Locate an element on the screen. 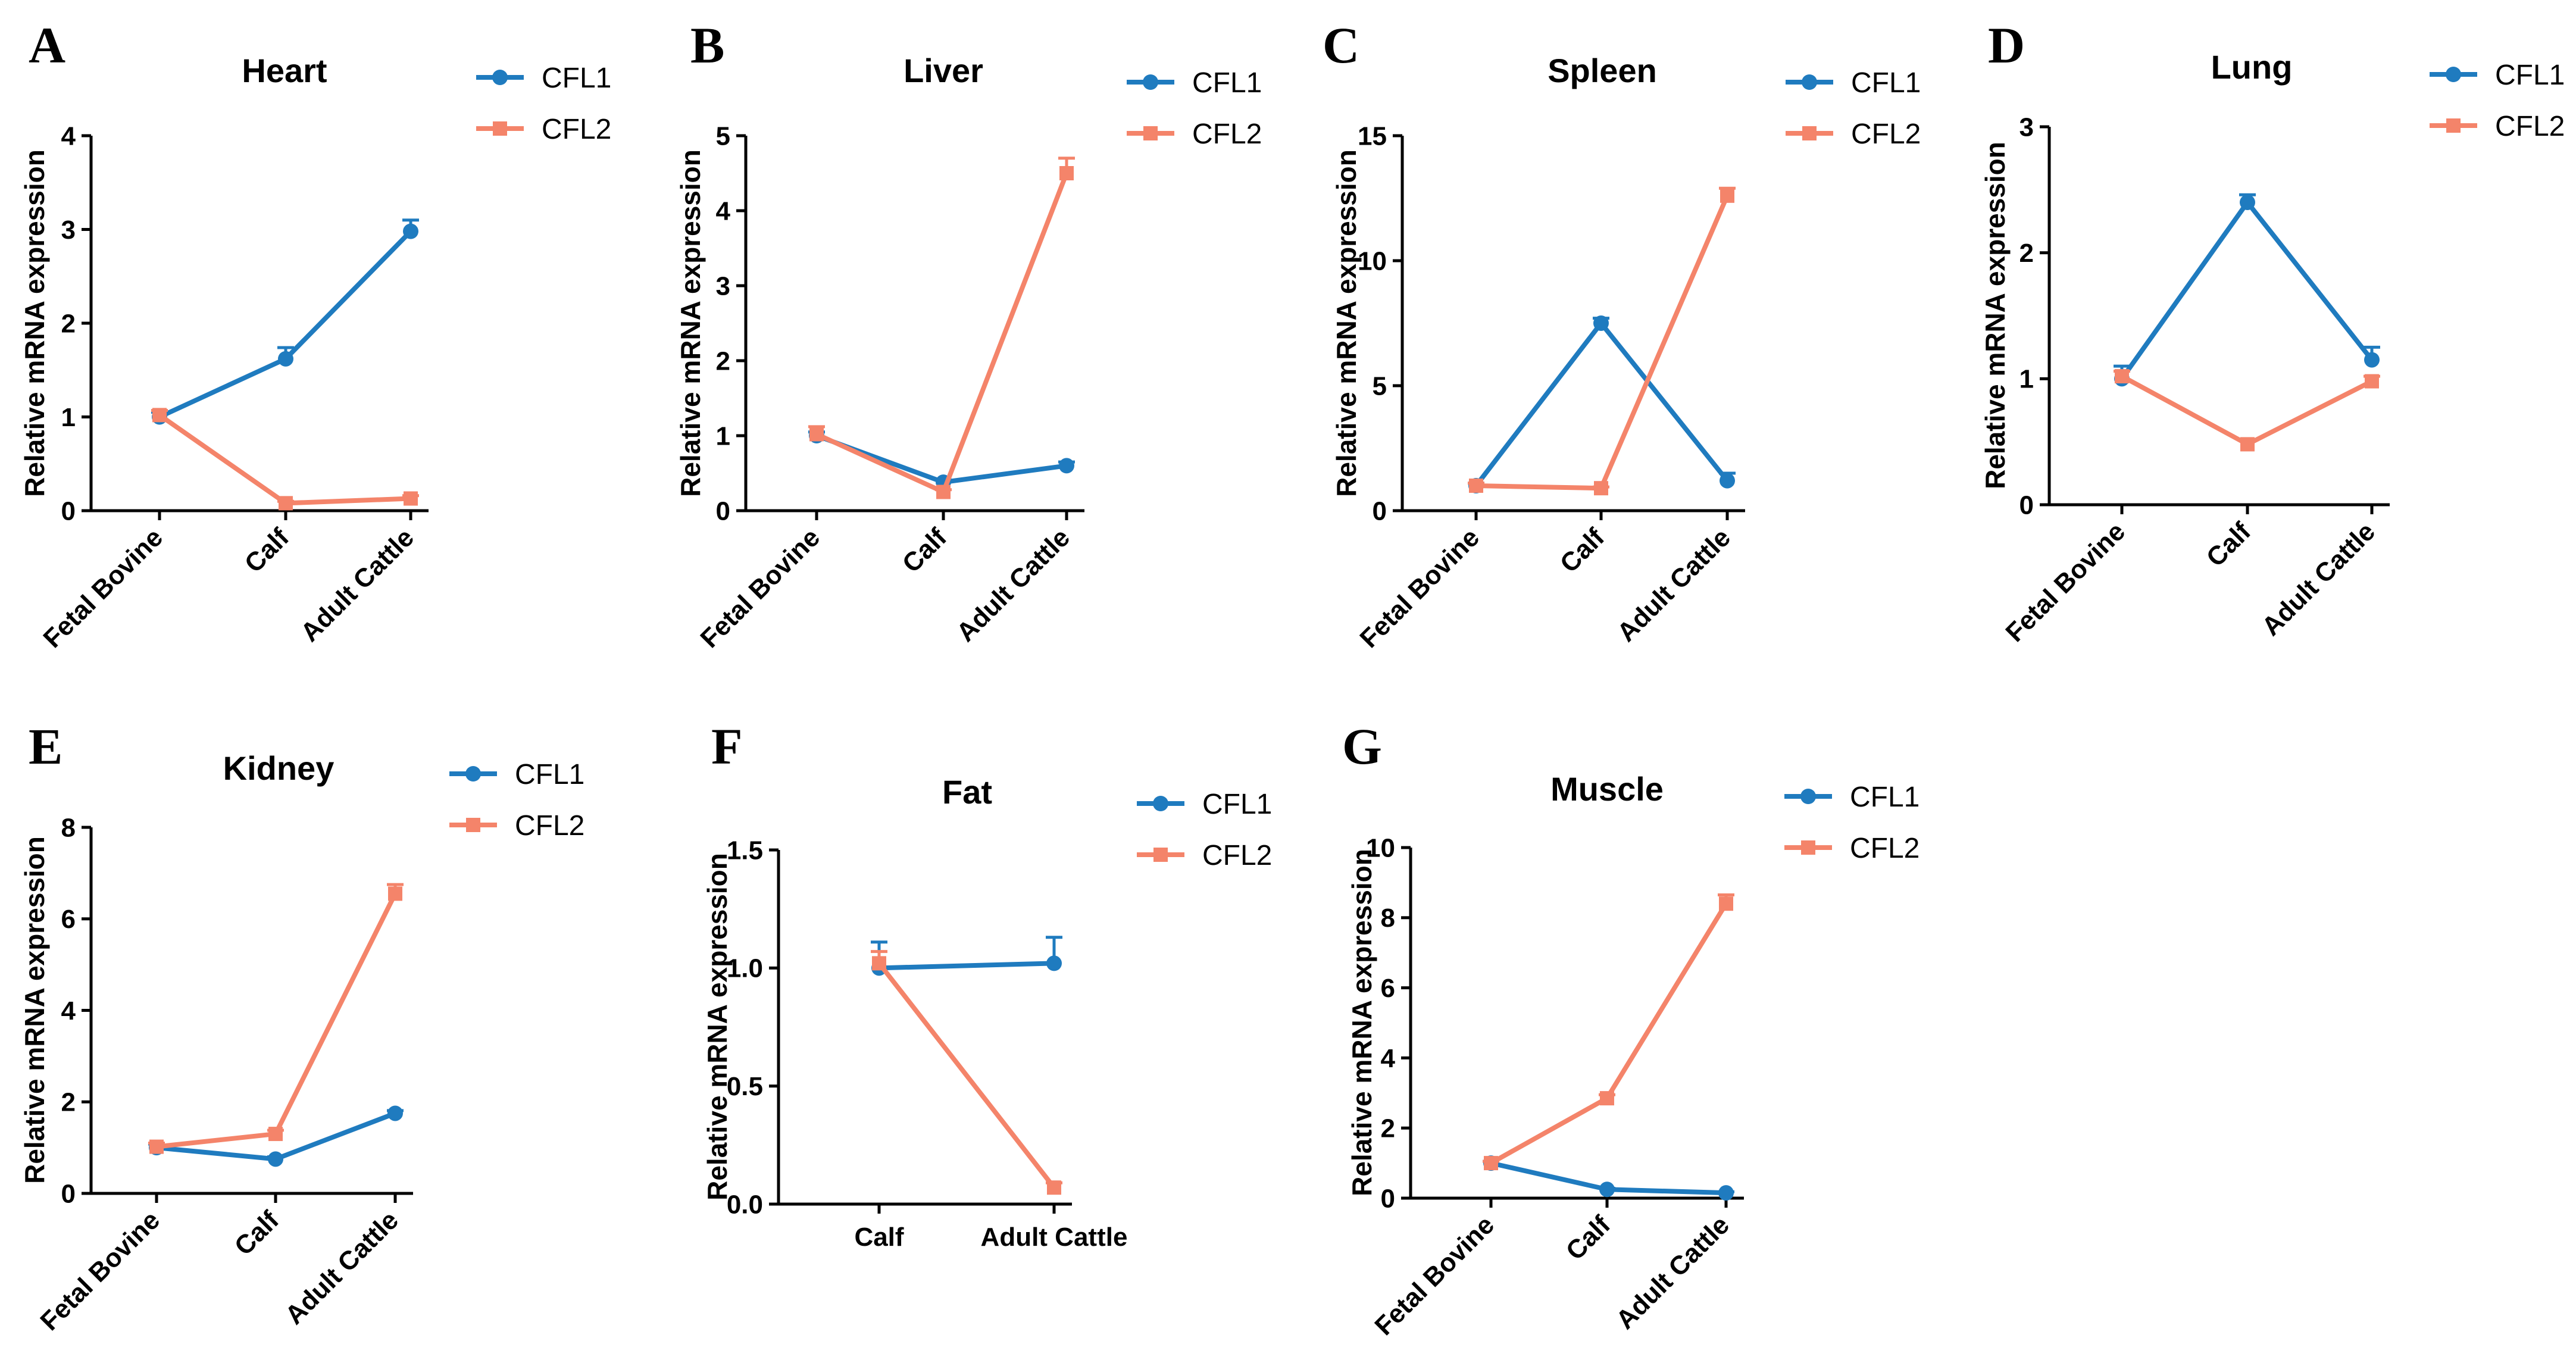 Image resolution: width=2576 pixels, height=1366 pixels. y-tick-label: 0.5 is located at coordinates (745, 1086).